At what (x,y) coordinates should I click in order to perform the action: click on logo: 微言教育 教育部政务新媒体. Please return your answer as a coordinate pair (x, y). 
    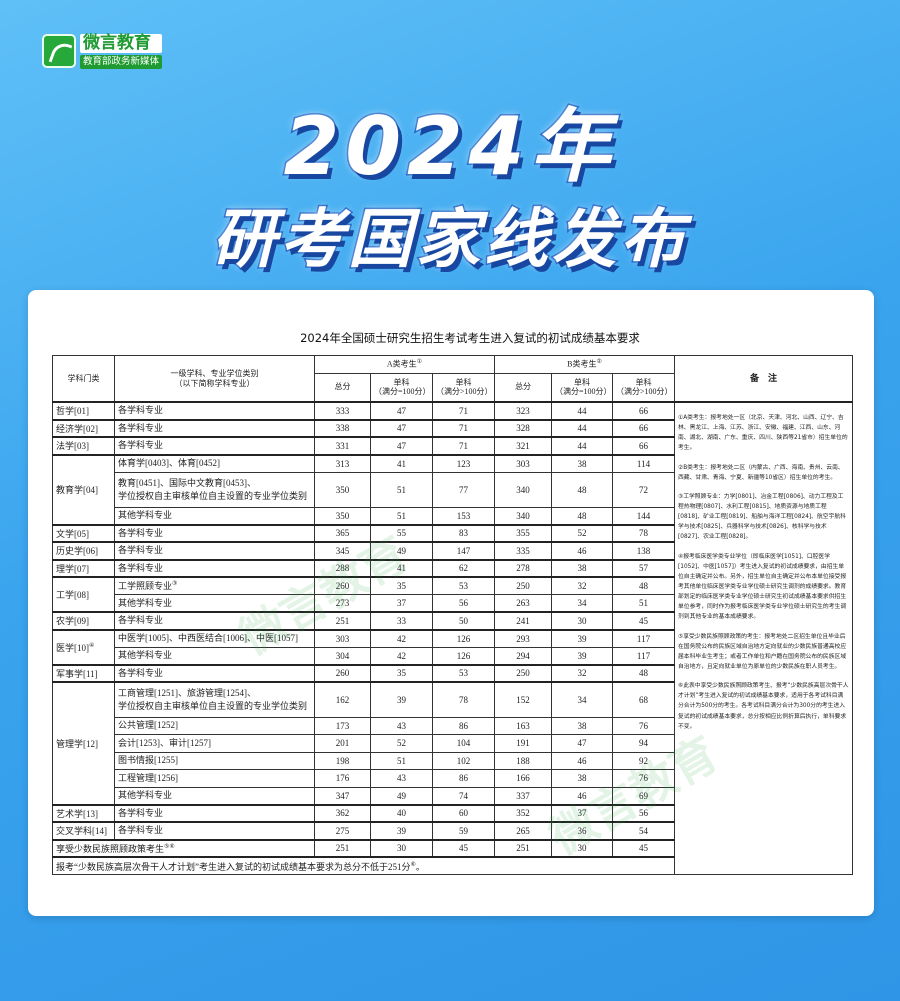
    Looking at the image, I should click on (102, 51).